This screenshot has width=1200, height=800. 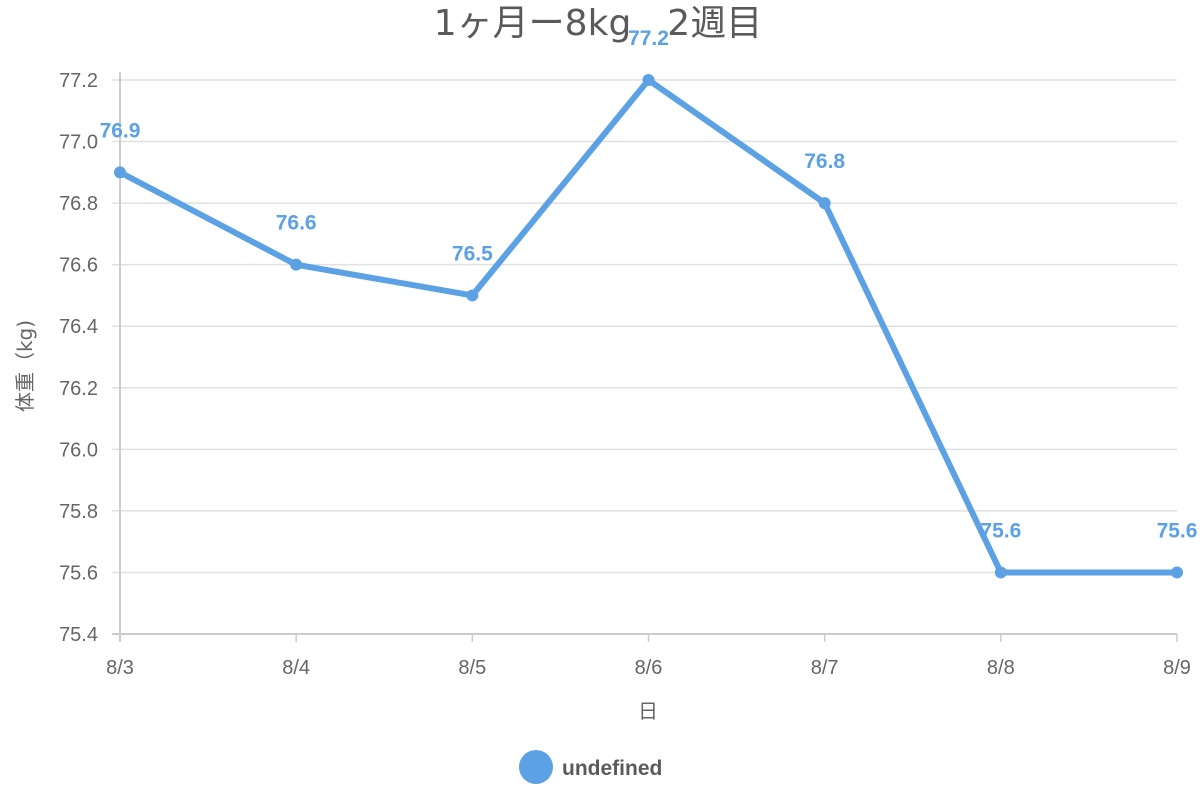 I want to click on y-tick-label: 76.2, so click(x=78, y=389).